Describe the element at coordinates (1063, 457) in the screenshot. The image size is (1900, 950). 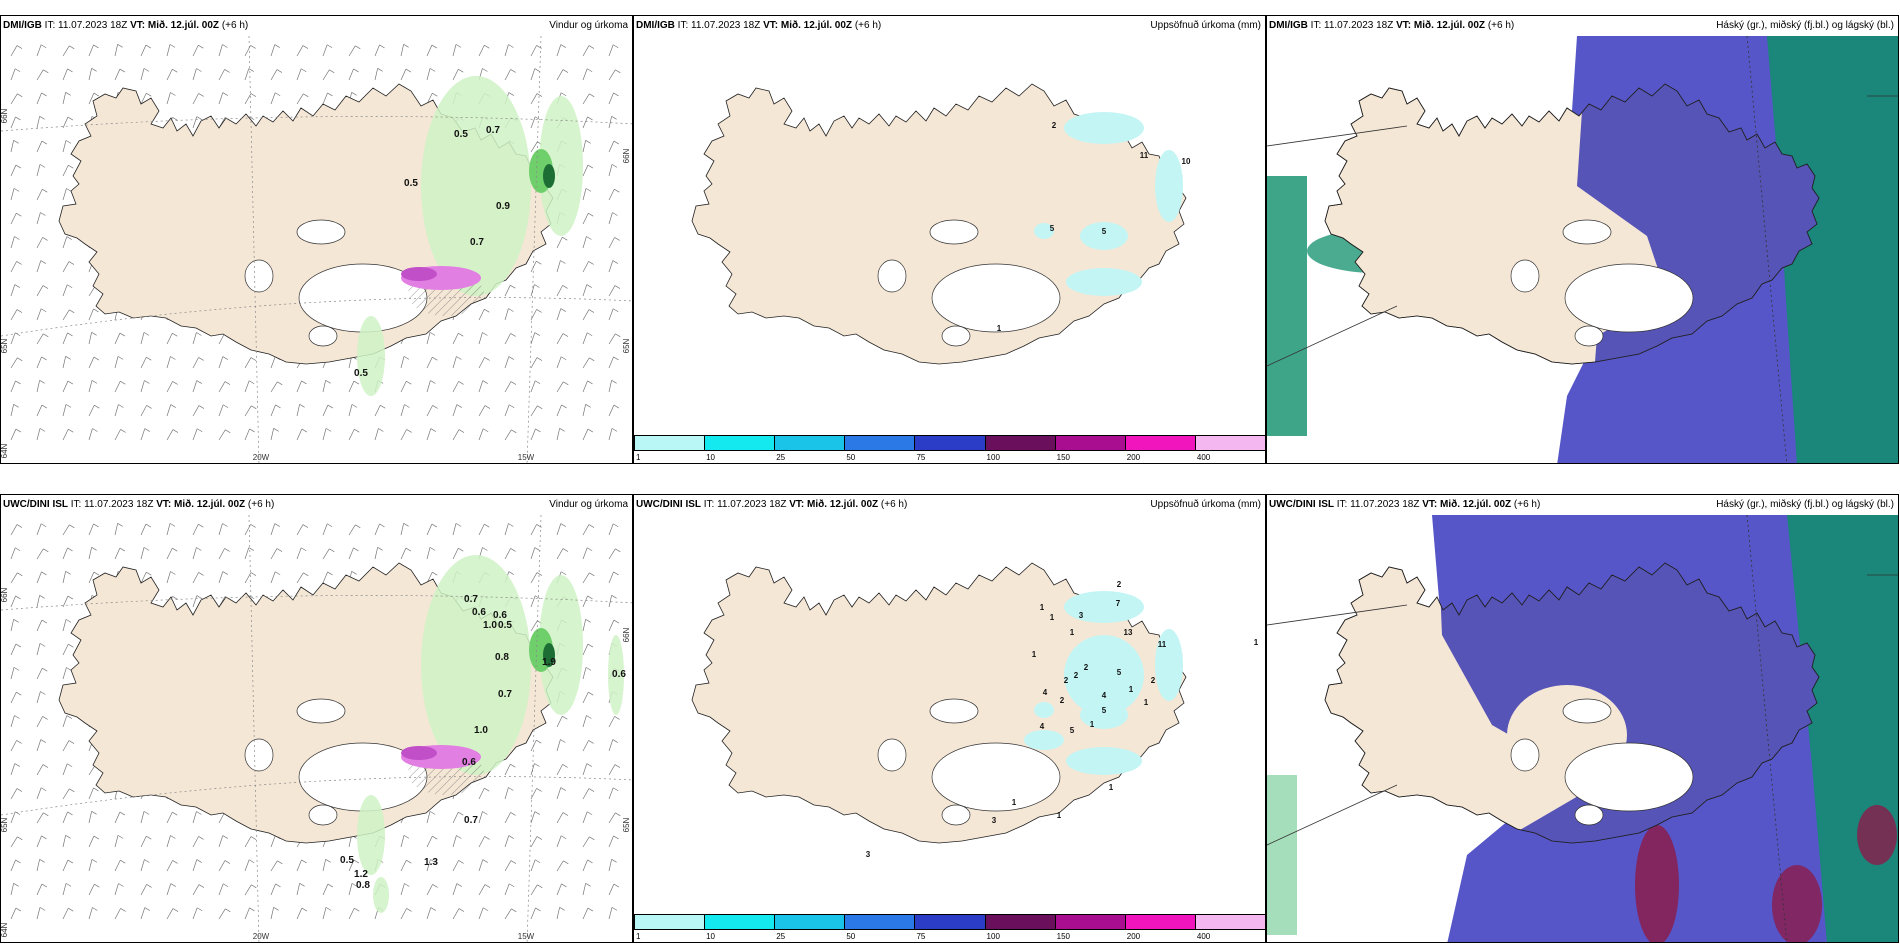
I see `colorbar-tick: 150` at that location.